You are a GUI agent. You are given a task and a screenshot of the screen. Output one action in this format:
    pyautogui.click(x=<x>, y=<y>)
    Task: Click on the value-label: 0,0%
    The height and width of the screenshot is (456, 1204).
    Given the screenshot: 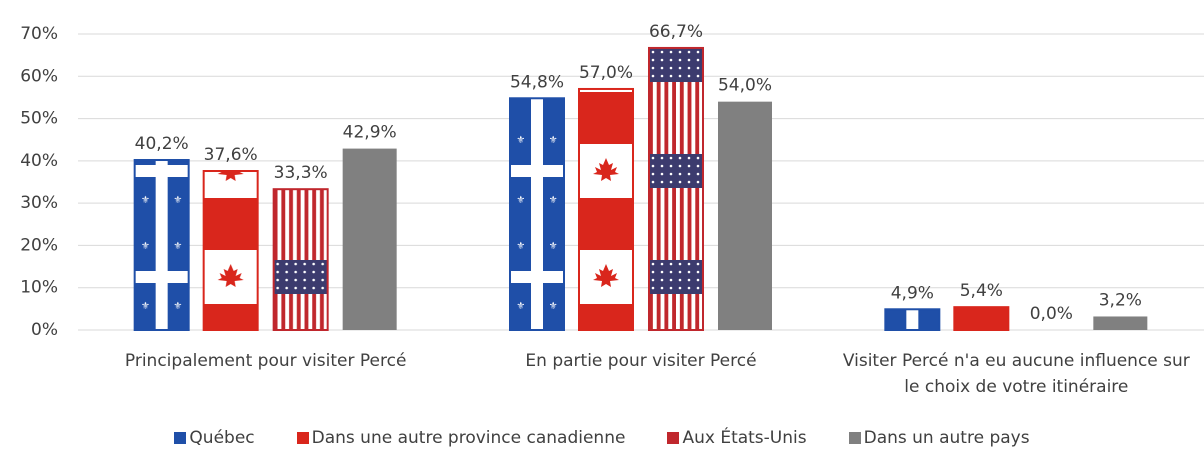 What is the action you would take?
    pyautogui.click(x=1051, y=314)
    